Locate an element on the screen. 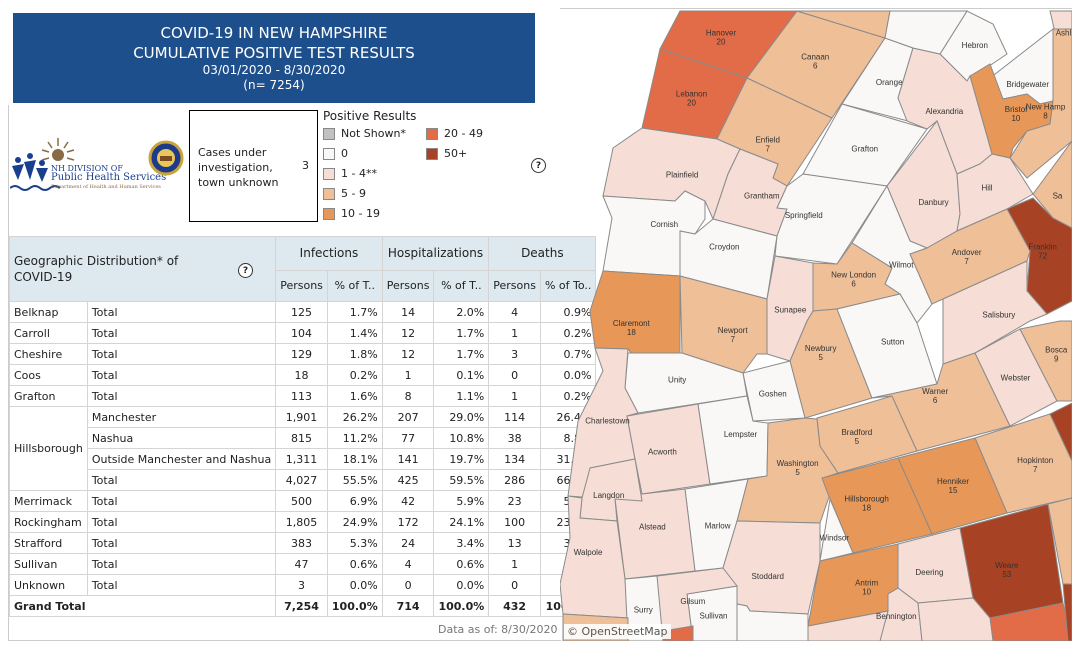 This screenshot has width=1080, height=650. legend-item: 20 - 49 is located at coordinates (454, 133).